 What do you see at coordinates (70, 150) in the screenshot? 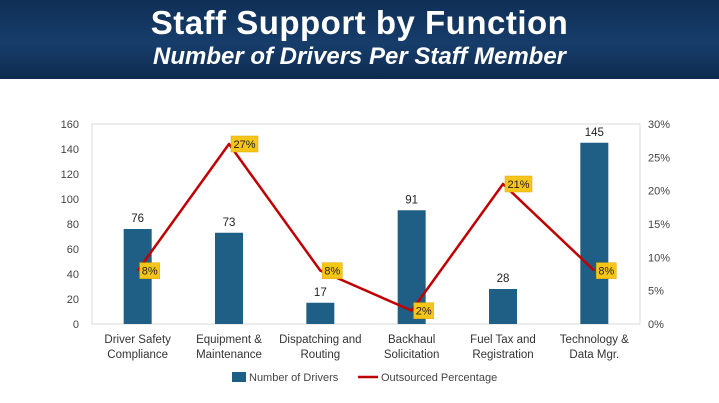
I see `y-left-tick-label: 140` at bounding box center [70, 150].